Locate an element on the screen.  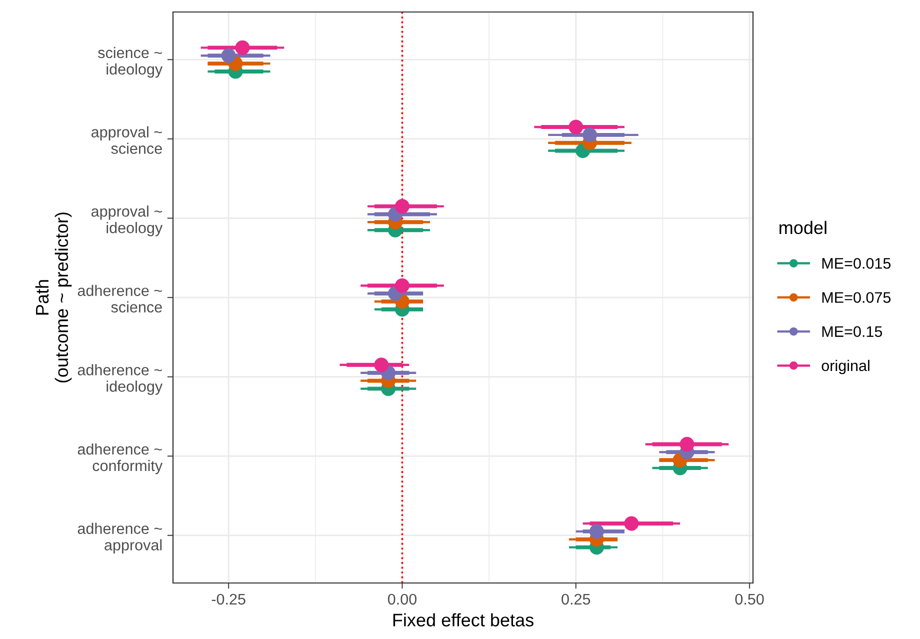
legend-label: ME=0.015 is located at coordinates (856, 263).